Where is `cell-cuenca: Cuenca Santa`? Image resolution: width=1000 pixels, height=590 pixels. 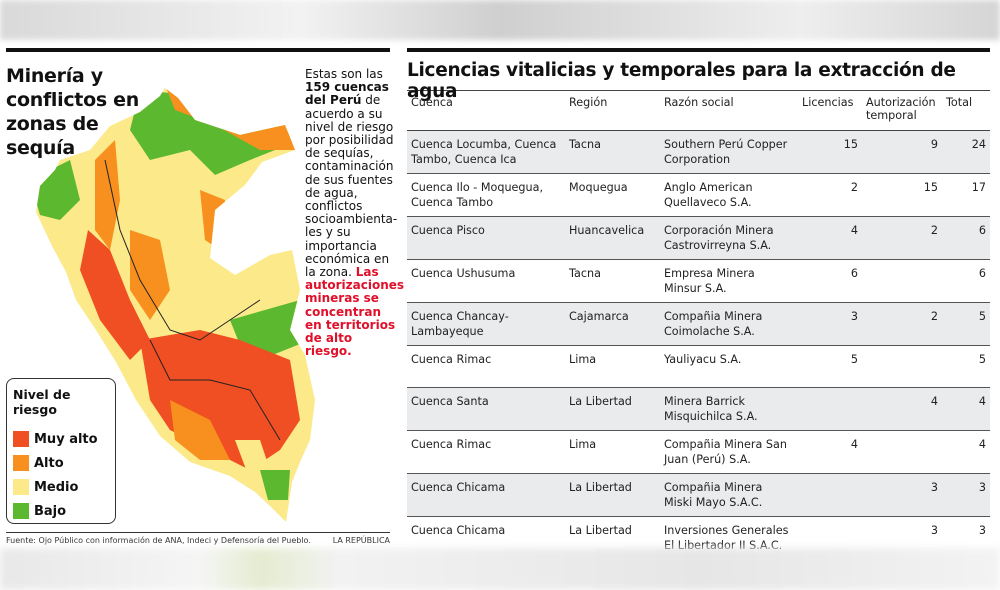
cell-cuenca: Cuenca Santa is located at coordinates (486, 409).